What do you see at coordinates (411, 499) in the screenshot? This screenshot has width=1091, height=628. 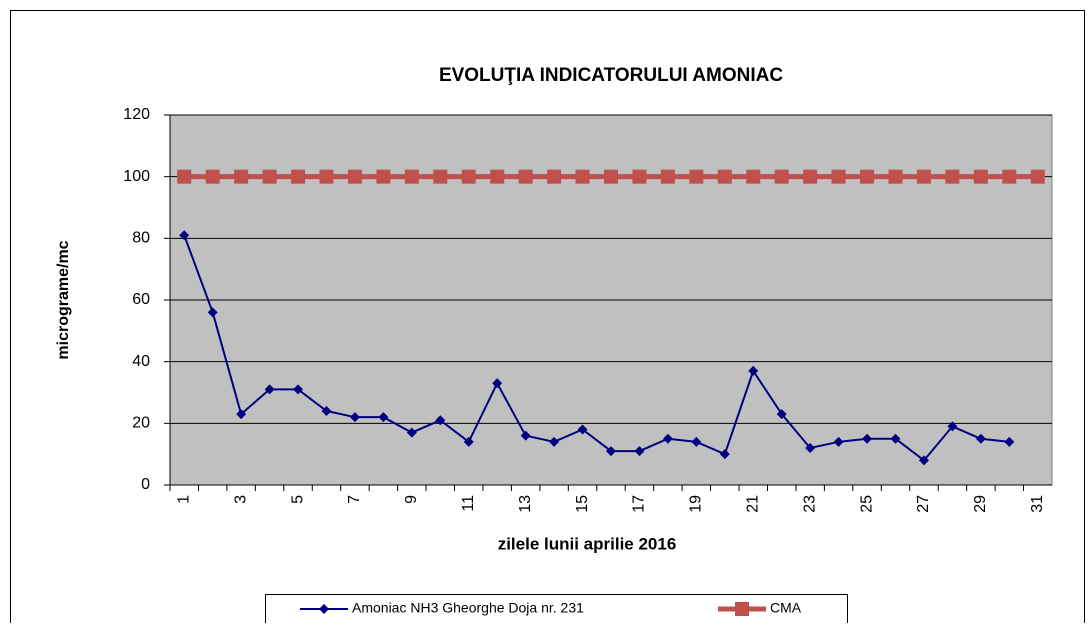 I see `x-tick-label: 9` at bounding box center [411, 499].